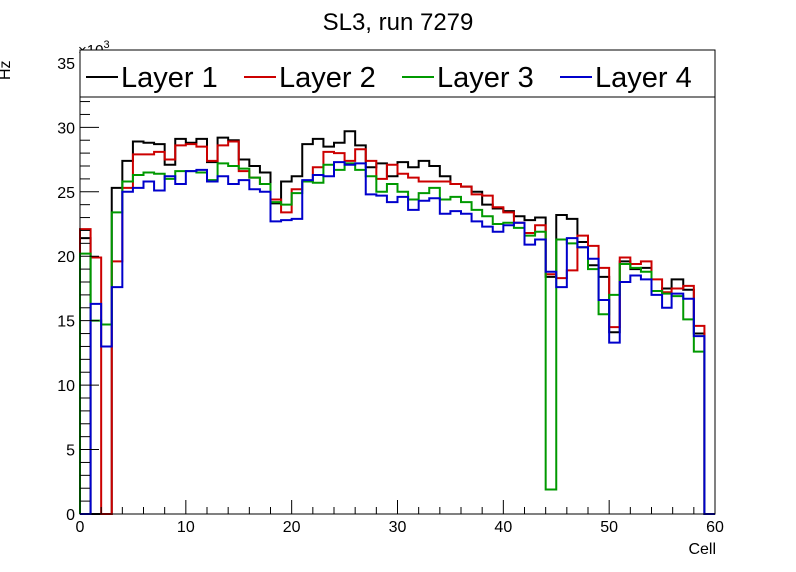 Image resolution: width=796 pixels, height=572 pixels. I want to click on x-tick-label: 0, so click(80, 527).